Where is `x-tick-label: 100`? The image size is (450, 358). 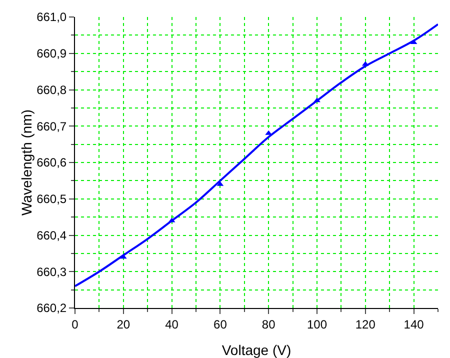
x-tick-label: 100 is located at coordinates (317, 324).